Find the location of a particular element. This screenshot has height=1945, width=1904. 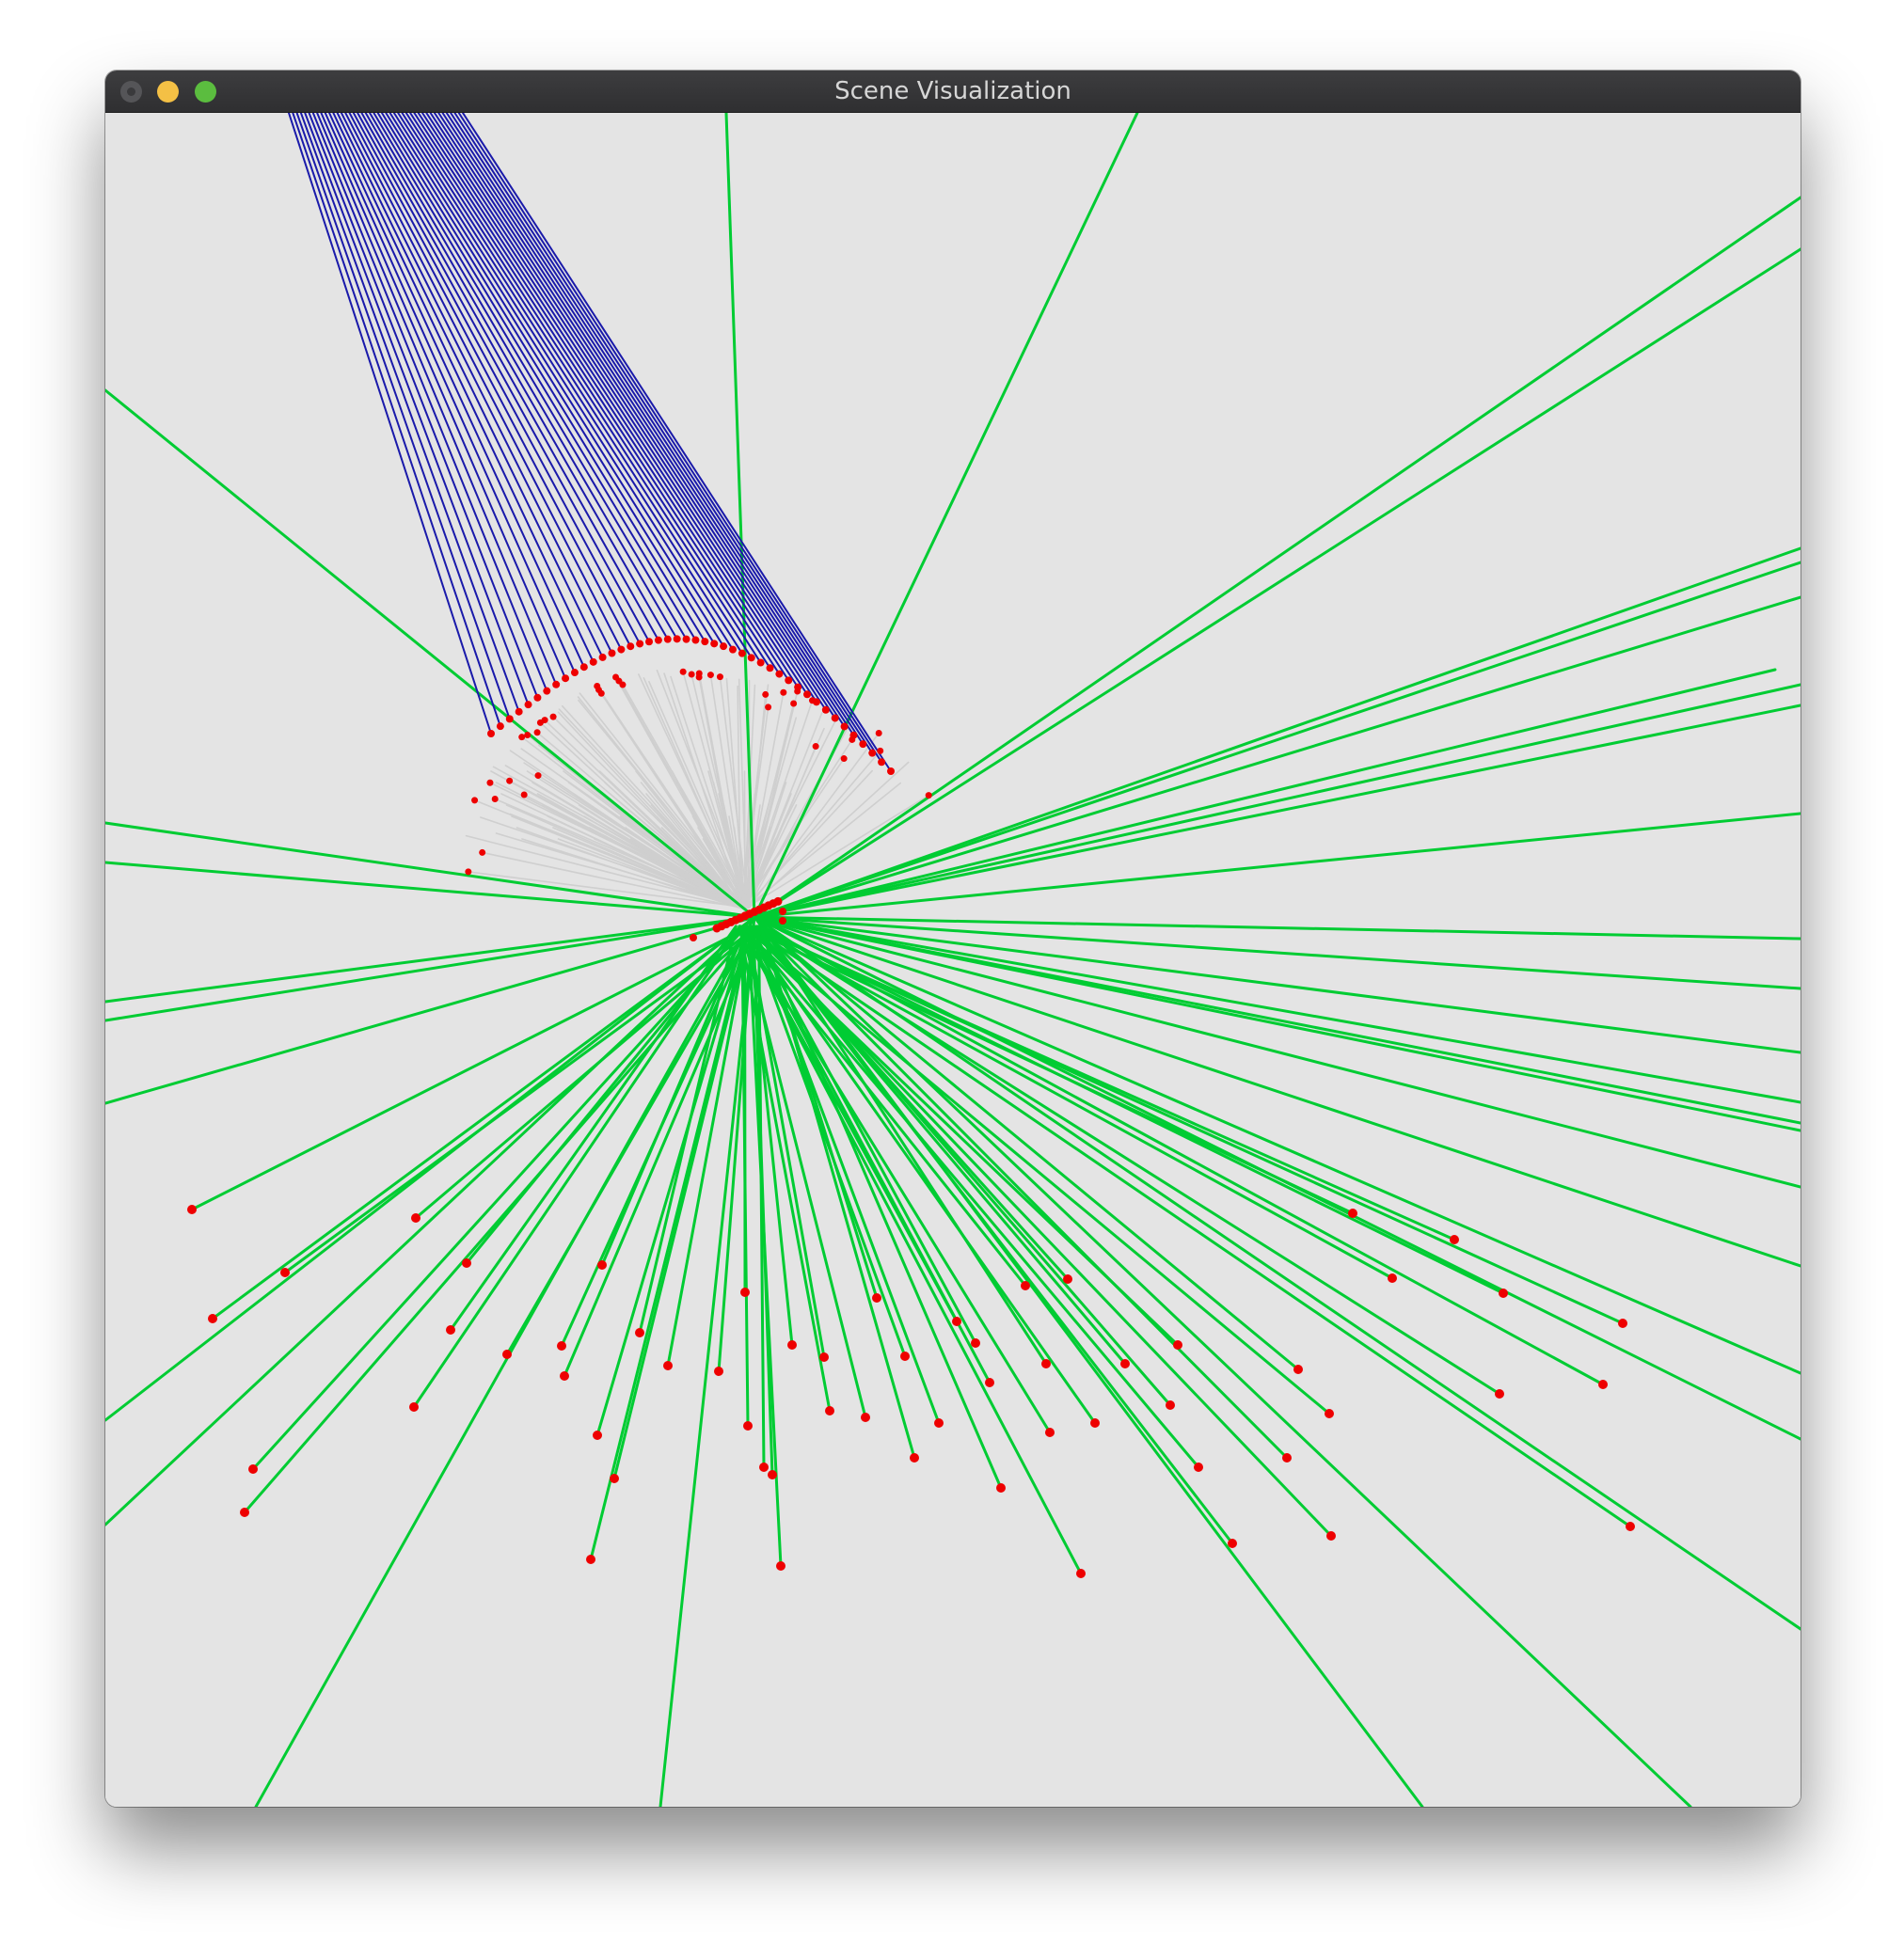

title-bar: Scene Visualization is located at coordinates (953, 92).